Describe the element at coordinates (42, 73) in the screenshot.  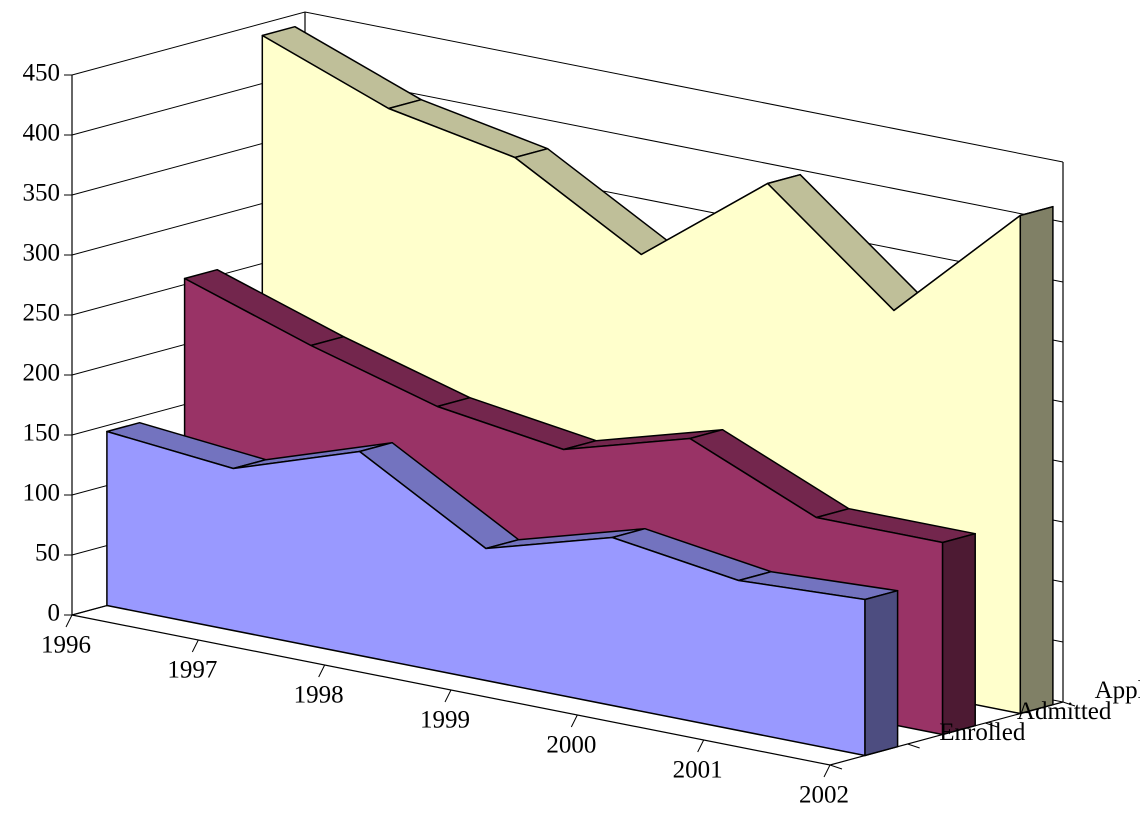
I see `y-tick-label: 450` at that location.